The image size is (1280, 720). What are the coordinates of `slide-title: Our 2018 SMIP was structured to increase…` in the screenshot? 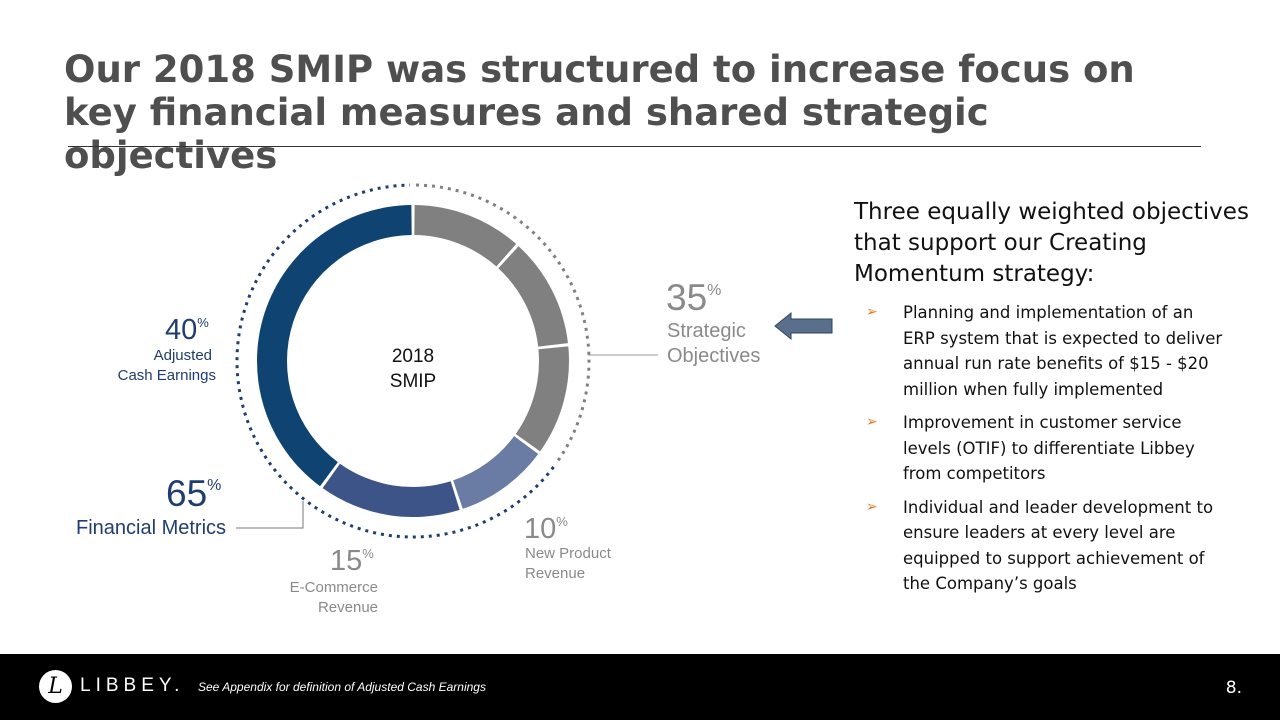 It's located at (599, 112).